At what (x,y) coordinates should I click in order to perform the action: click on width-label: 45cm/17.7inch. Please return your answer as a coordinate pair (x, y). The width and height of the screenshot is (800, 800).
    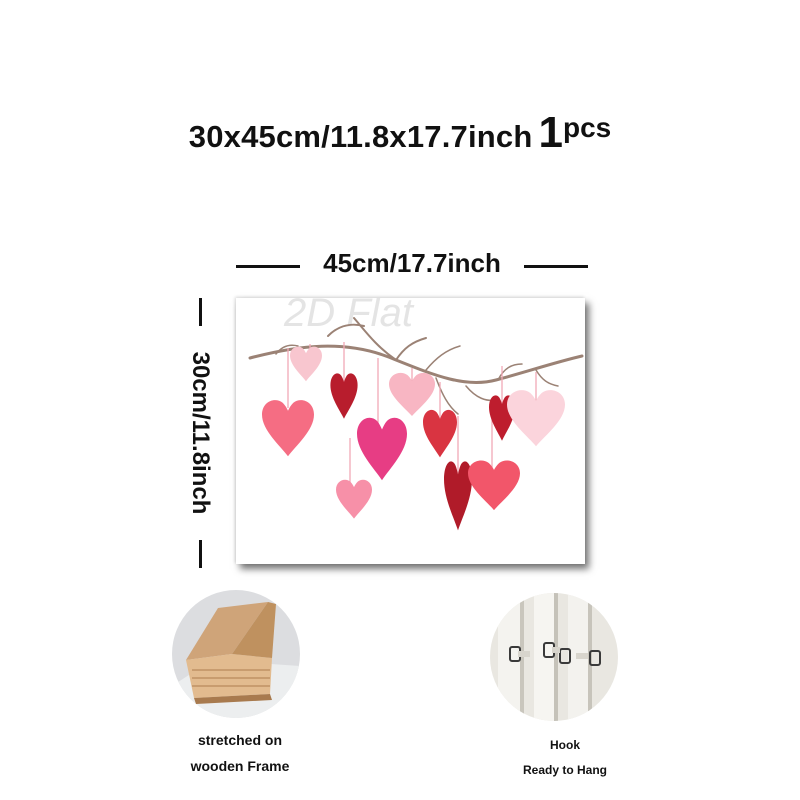
    Looking at the image, I should click on (412, 263).